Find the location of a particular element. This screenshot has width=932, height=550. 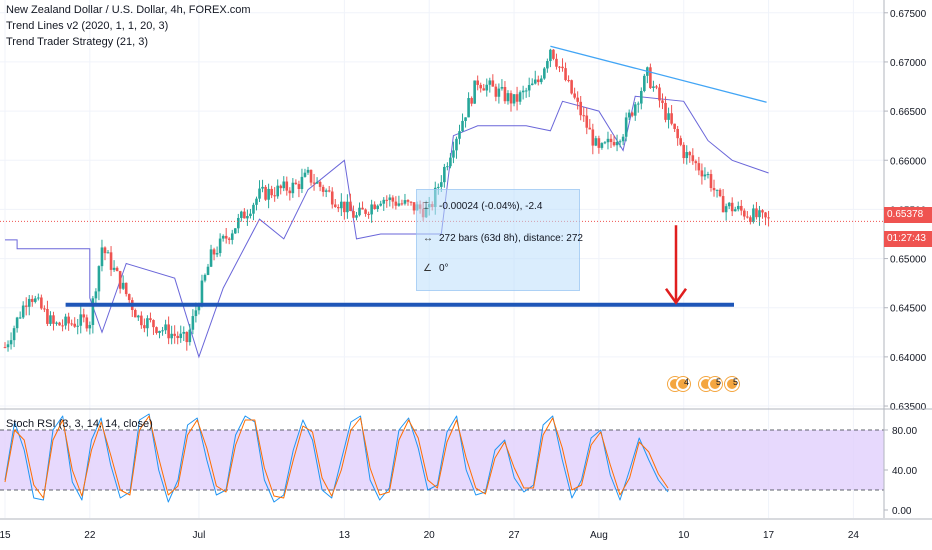

bar-countdown-tag: 01:27:43 is located at coordinates (908, 239).